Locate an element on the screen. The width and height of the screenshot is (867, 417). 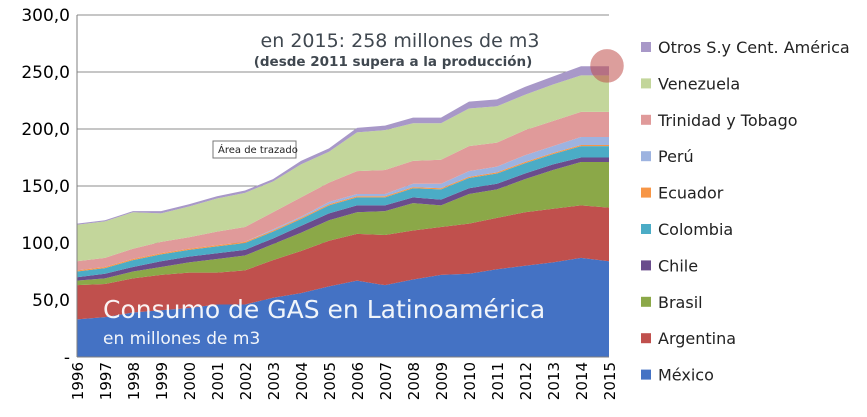
x-tick-label: 2006 is located at coordinates (358, 381).